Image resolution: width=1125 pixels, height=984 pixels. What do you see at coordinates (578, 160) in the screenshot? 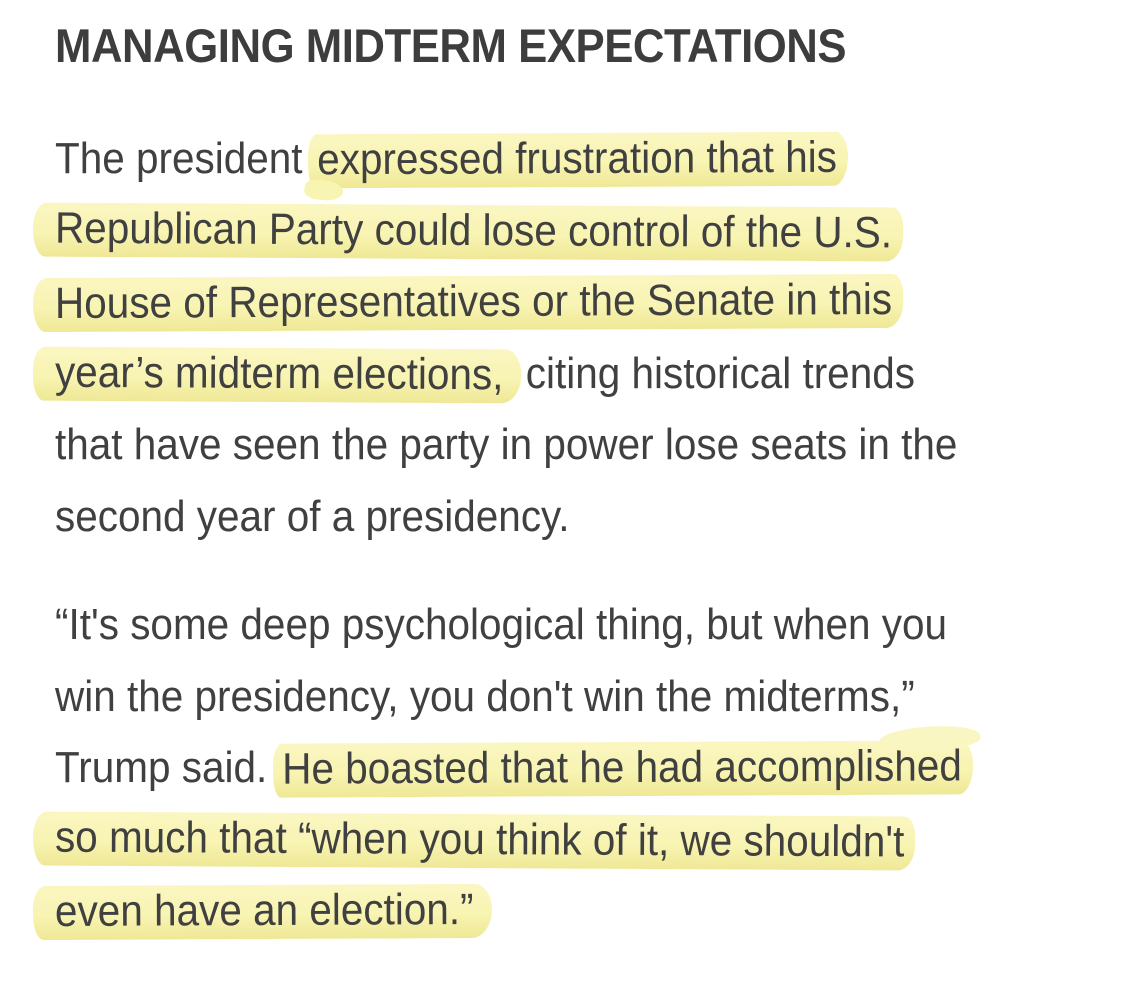
I see `highlighted-text: expressed frustration that his` at bounding box center [578, 160].